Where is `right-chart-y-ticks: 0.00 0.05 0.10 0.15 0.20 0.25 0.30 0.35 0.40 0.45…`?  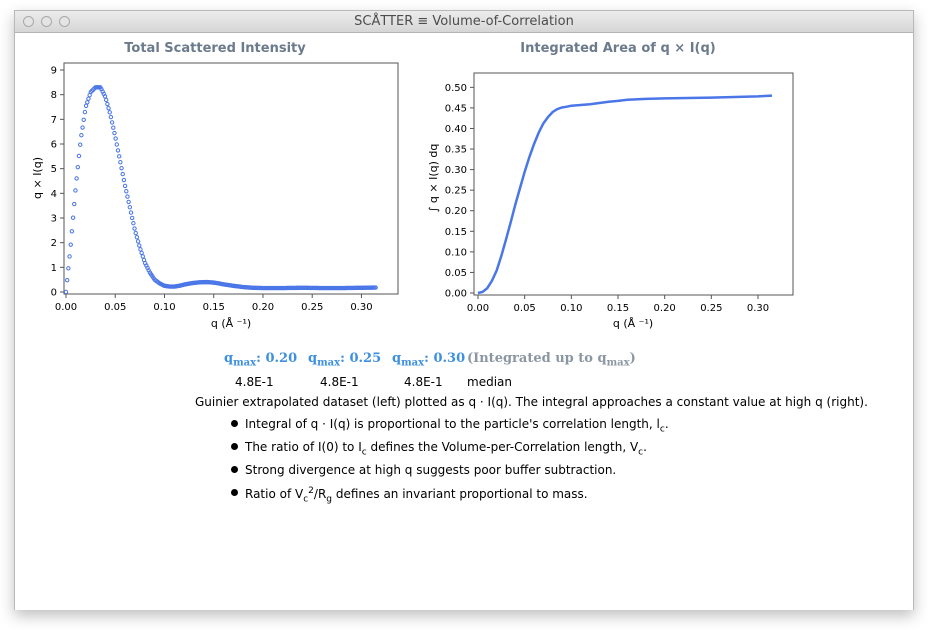
right-chart-y-ticks: 0.00 0.05 0.10 0.15 0.20 0.25 0.30 0.35 0.40 0.45… is located at coordinates (459, 191).